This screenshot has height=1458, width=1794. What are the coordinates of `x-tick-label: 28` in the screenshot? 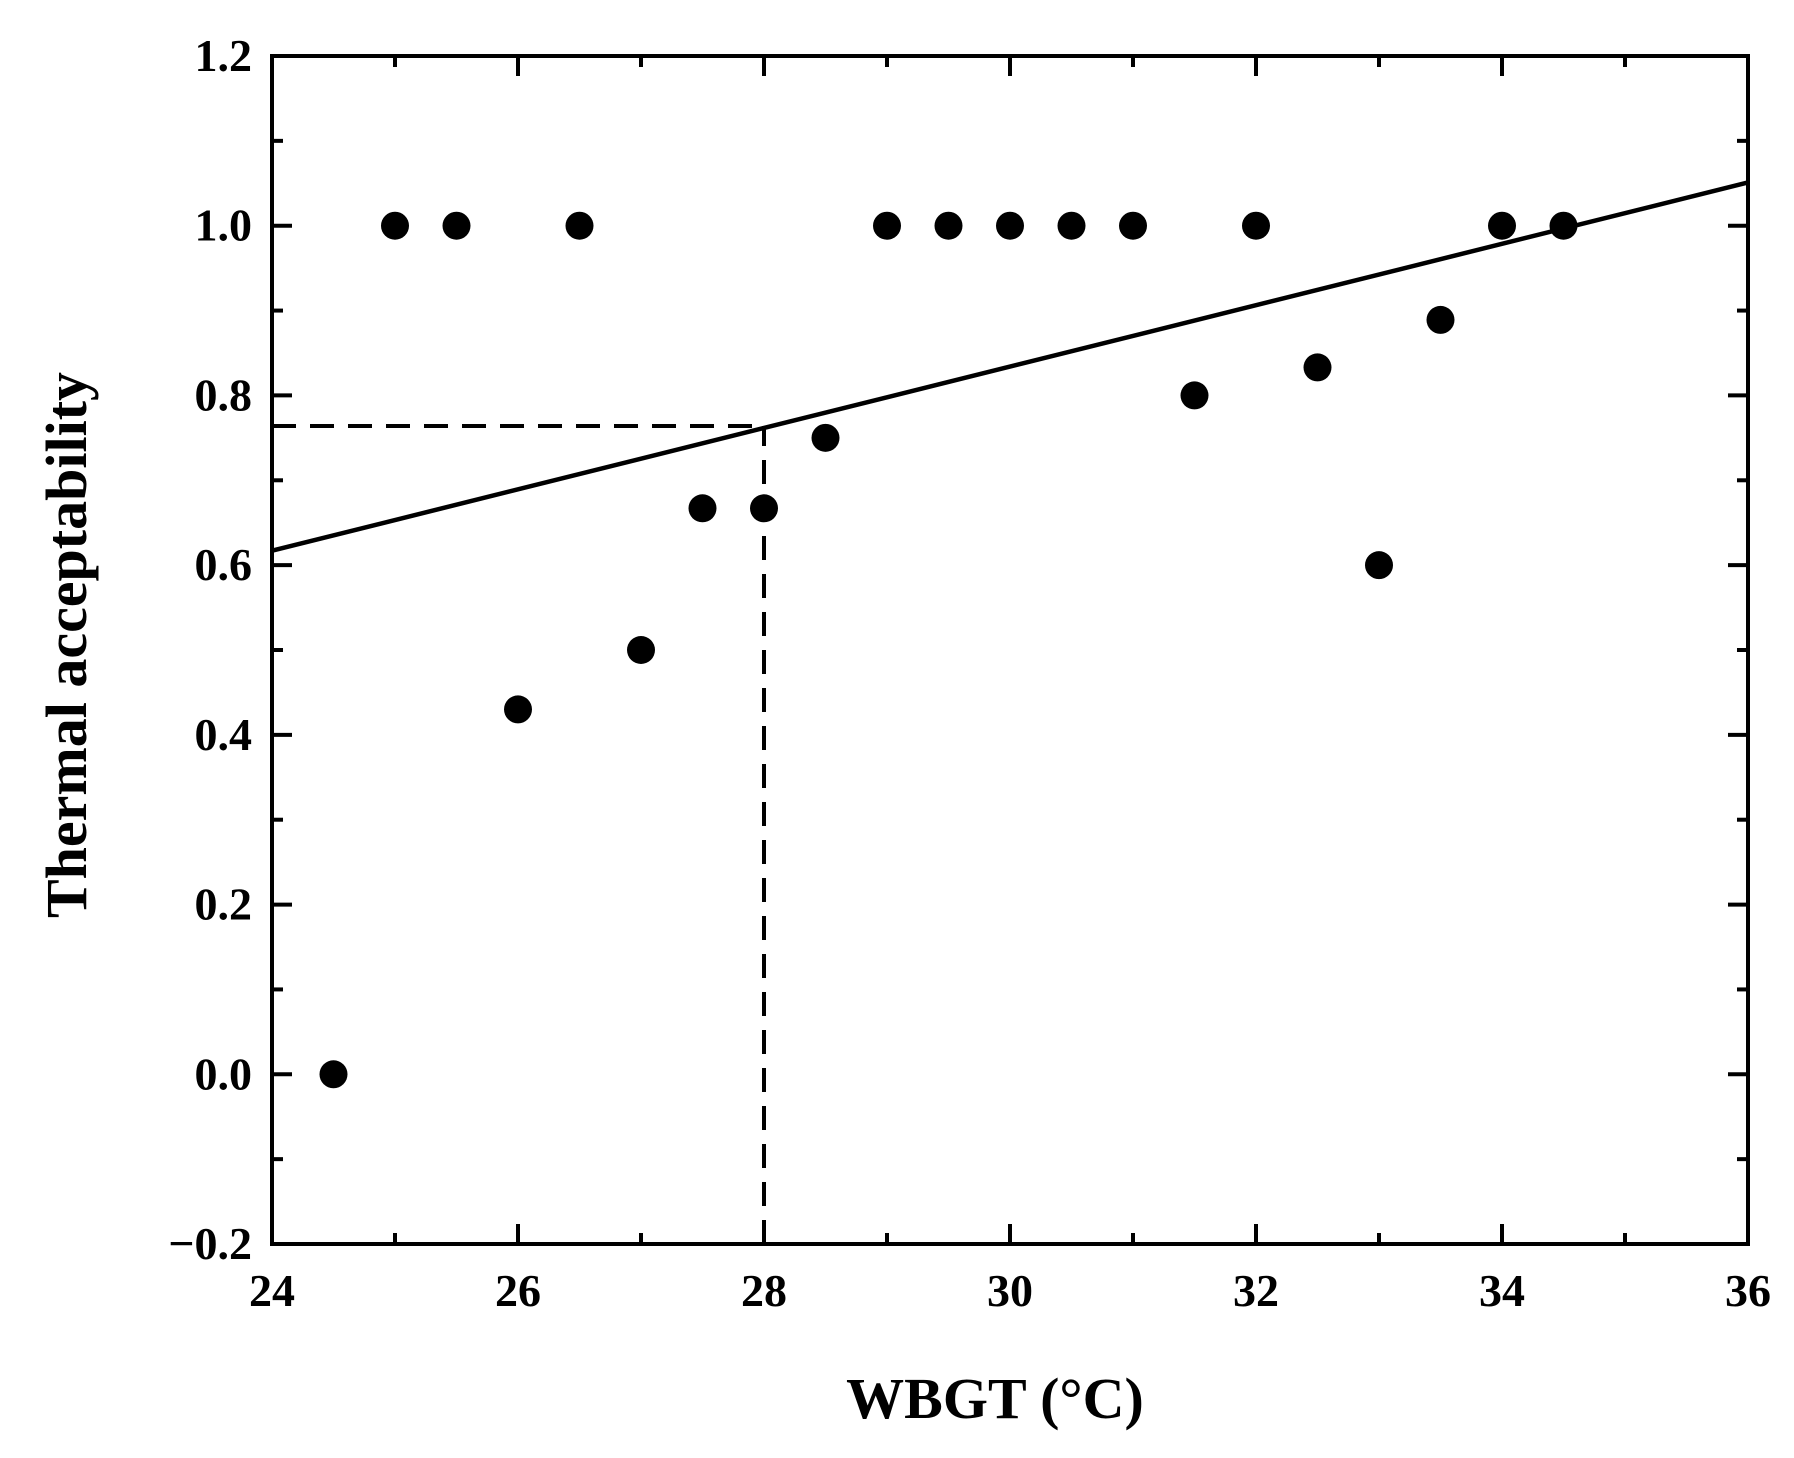 It's located at (764, 1290).